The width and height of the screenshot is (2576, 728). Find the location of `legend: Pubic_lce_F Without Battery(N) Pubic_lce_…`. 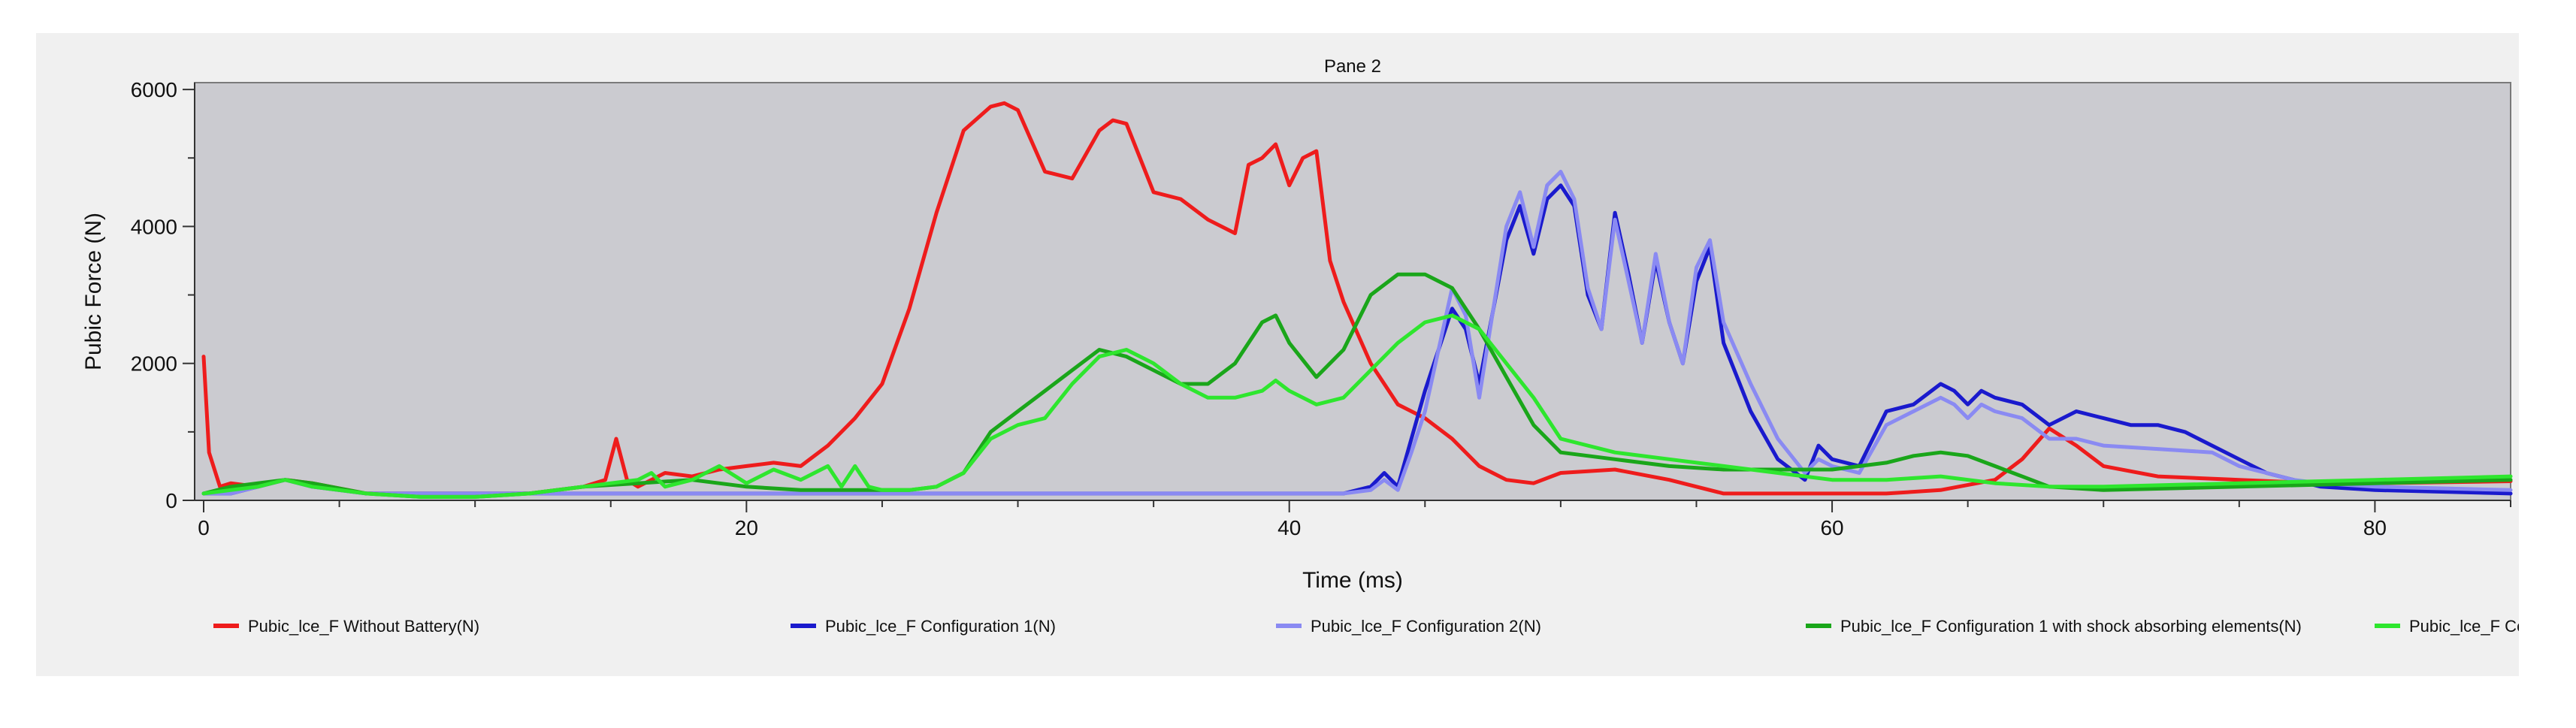

legend: Pubic_lce_F Without Battery(N) Pubic_lce_… is located at coordinates (1366, 626).